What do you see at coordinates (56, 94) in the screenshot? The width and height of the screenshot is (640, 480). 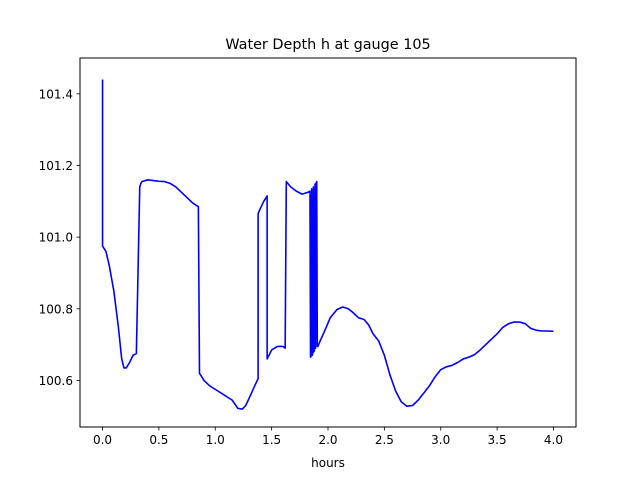 I see `y-tick-label: 101.4` at bounding box center [56, 94].